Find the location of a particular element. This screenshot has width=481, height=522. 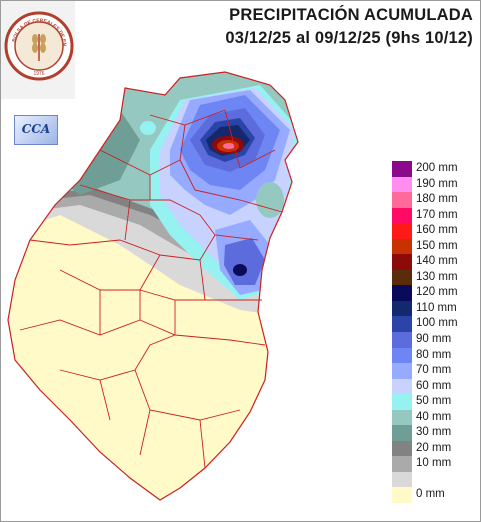

legend-item: 110 mm is located at coordinates (436, 308).